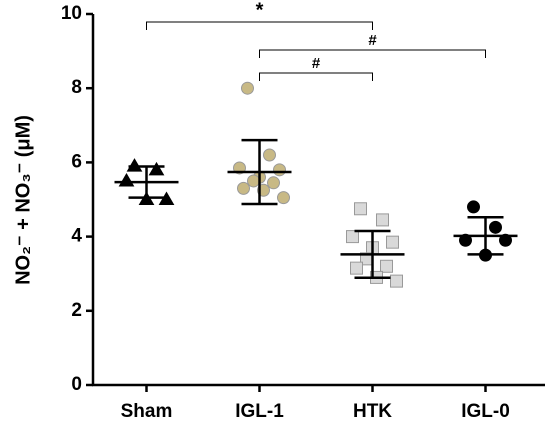  Describe the element at coordinates (71, 13) in the screenshot. I see `y-tick-label: 10` at that location.